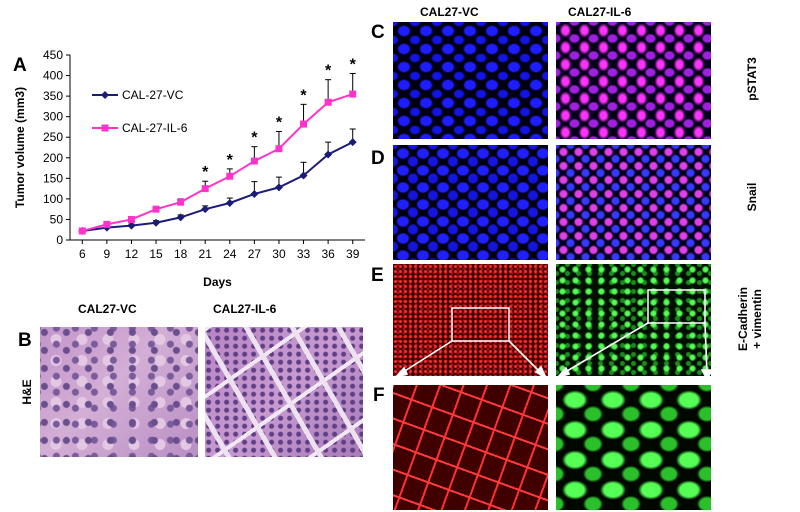 The height and width of the screenshot is (512, 800). Describe the element at coordinates (107, 309) in the screenshot. I see `b-left-header: CAL27-VC` at that location.